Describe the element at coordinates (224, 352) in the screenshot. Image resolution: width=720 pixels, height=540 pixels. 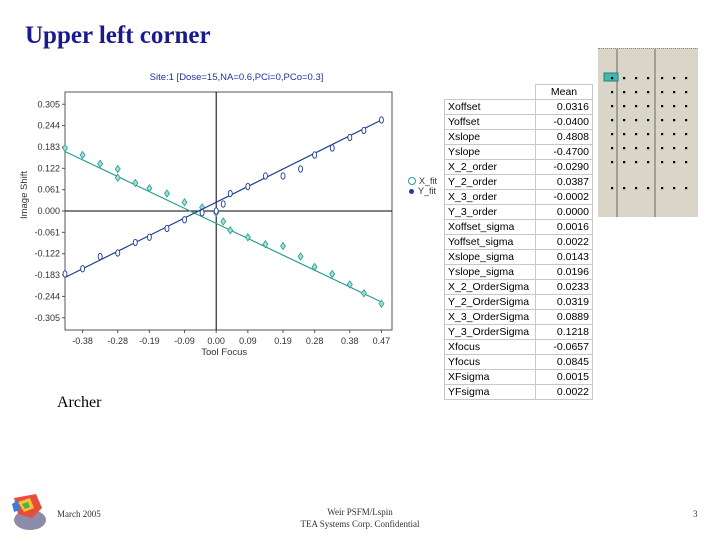
I see `x-axis-label: Tool Focus` at that location.